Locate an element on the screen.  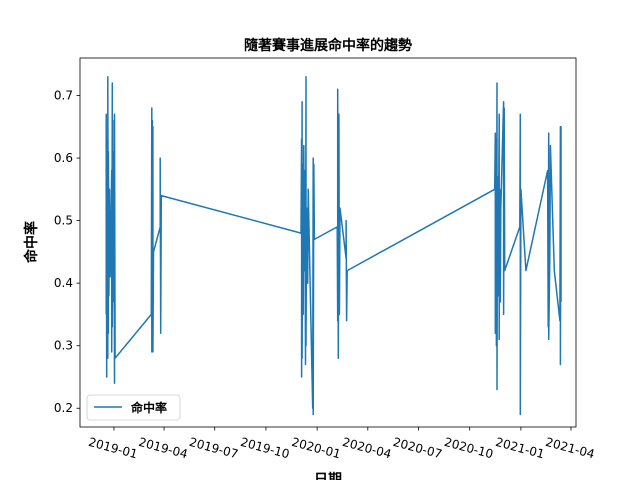
y-tick-label: 0.5 is located at coordinates (63, 221).